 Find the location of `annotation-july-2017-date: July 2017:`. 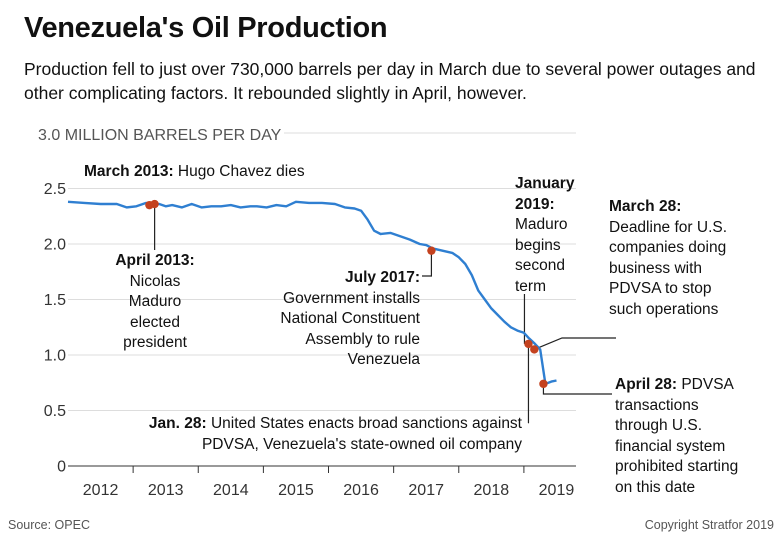

annotation-july-2017-date: July 2017: is located at coordinates (382, 277).